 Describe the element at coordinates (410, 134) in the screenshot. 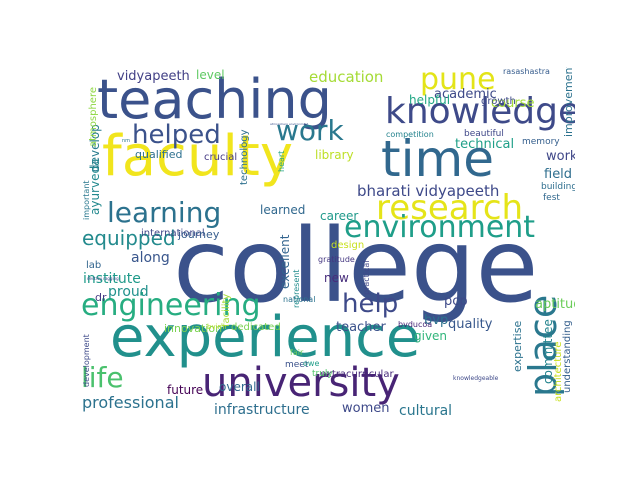

I see `word-competition: competition` at that location.